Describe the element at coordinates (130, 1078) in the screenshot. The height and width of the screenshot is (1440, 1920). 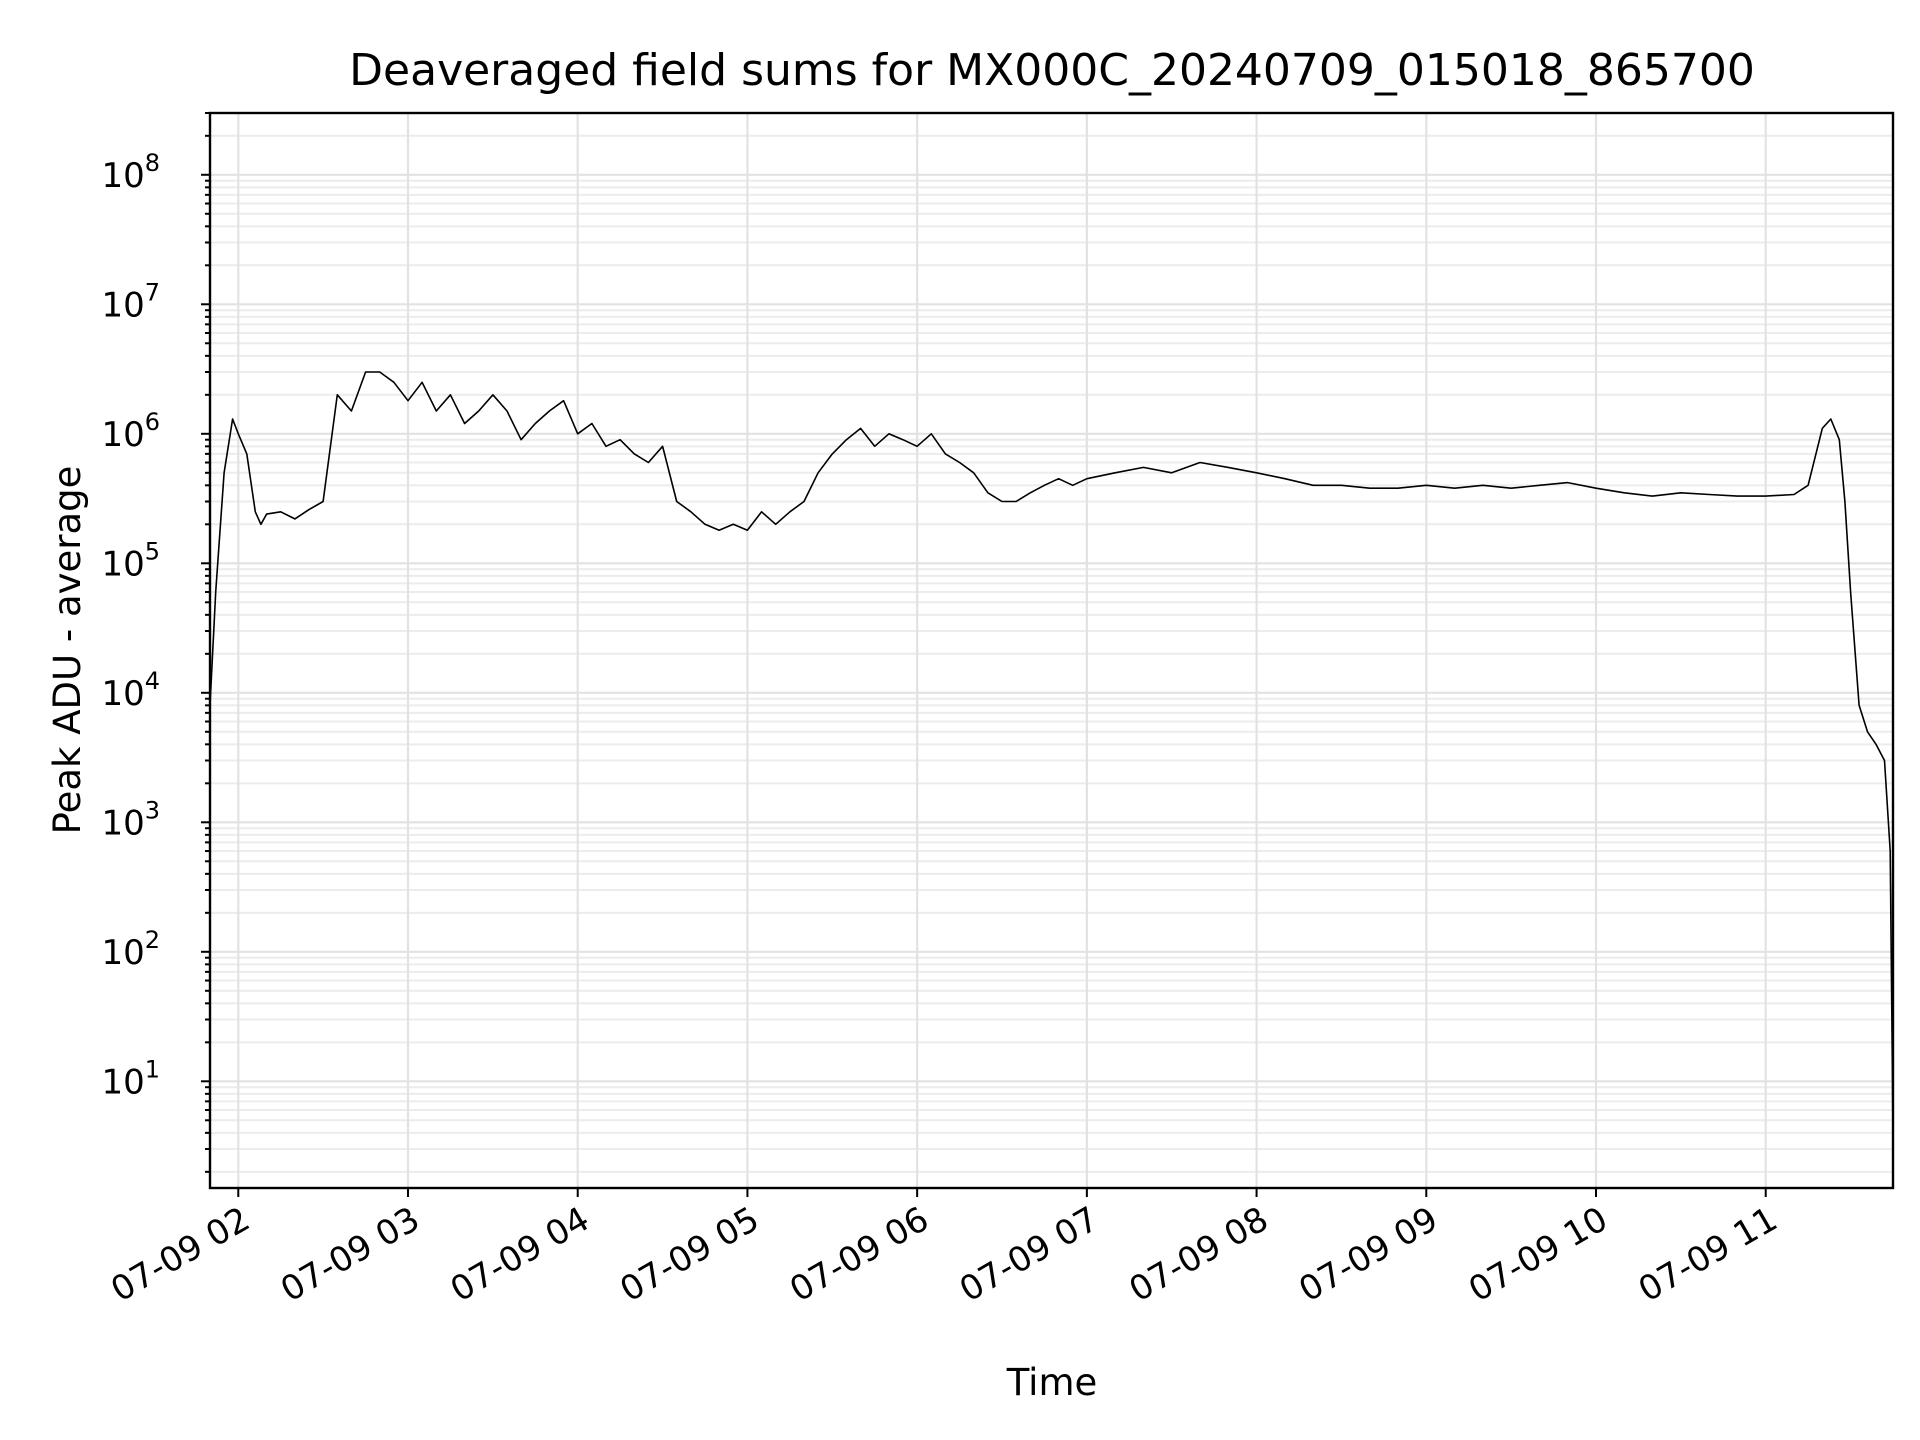
I see `y-tick-label: 10¹` at that location.